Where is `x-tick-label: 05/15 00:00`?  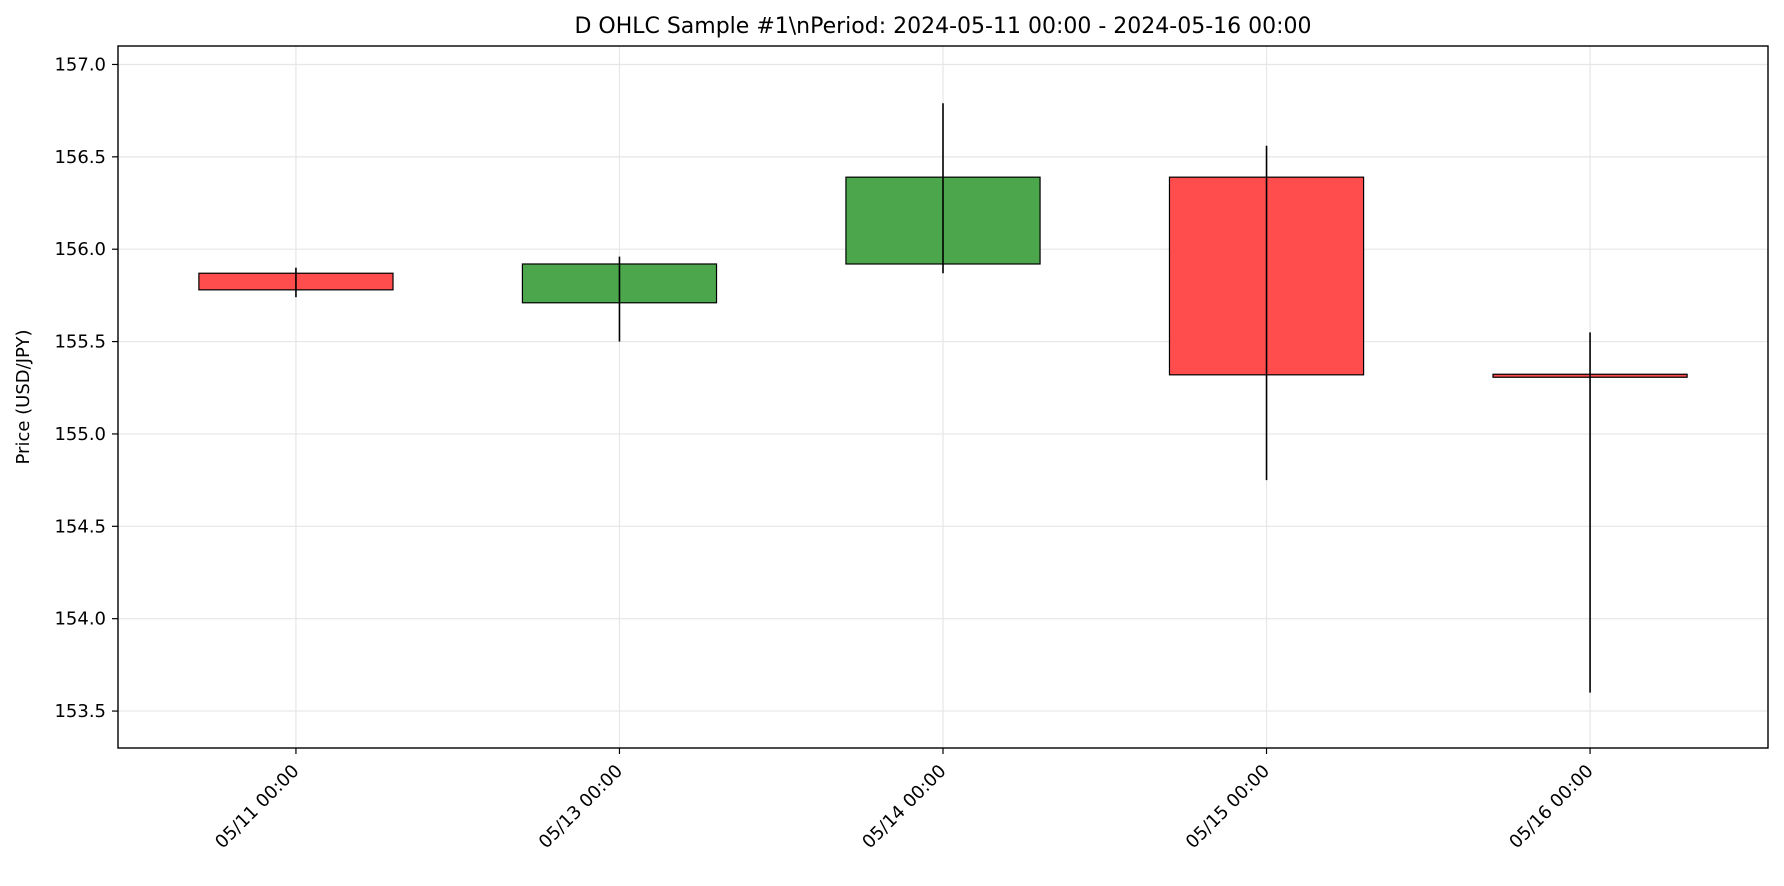
x-tick-label: 05/15 00:00 is located at coordinates (1228, 807).